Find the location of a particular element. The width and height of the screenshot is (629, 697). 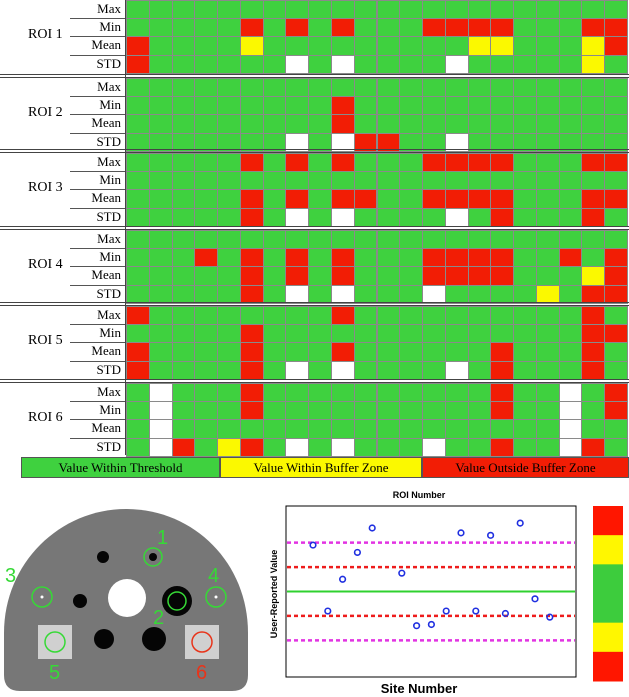

roi-name: ROI 2 is located at coordinates (45, 113).